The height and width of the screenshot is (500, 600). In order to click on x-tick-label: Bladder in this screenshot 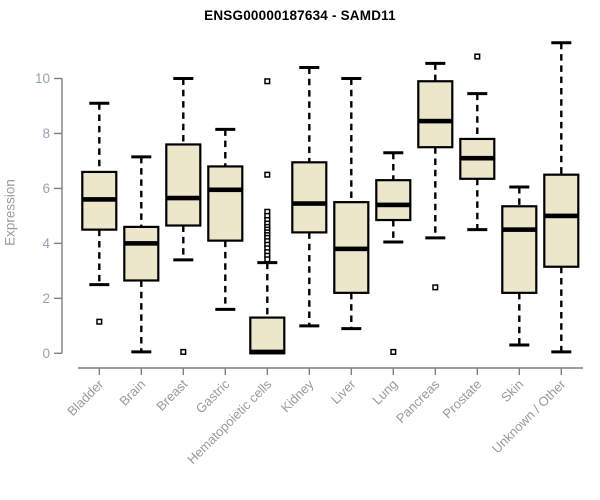, I will do `click(85, 397)`.